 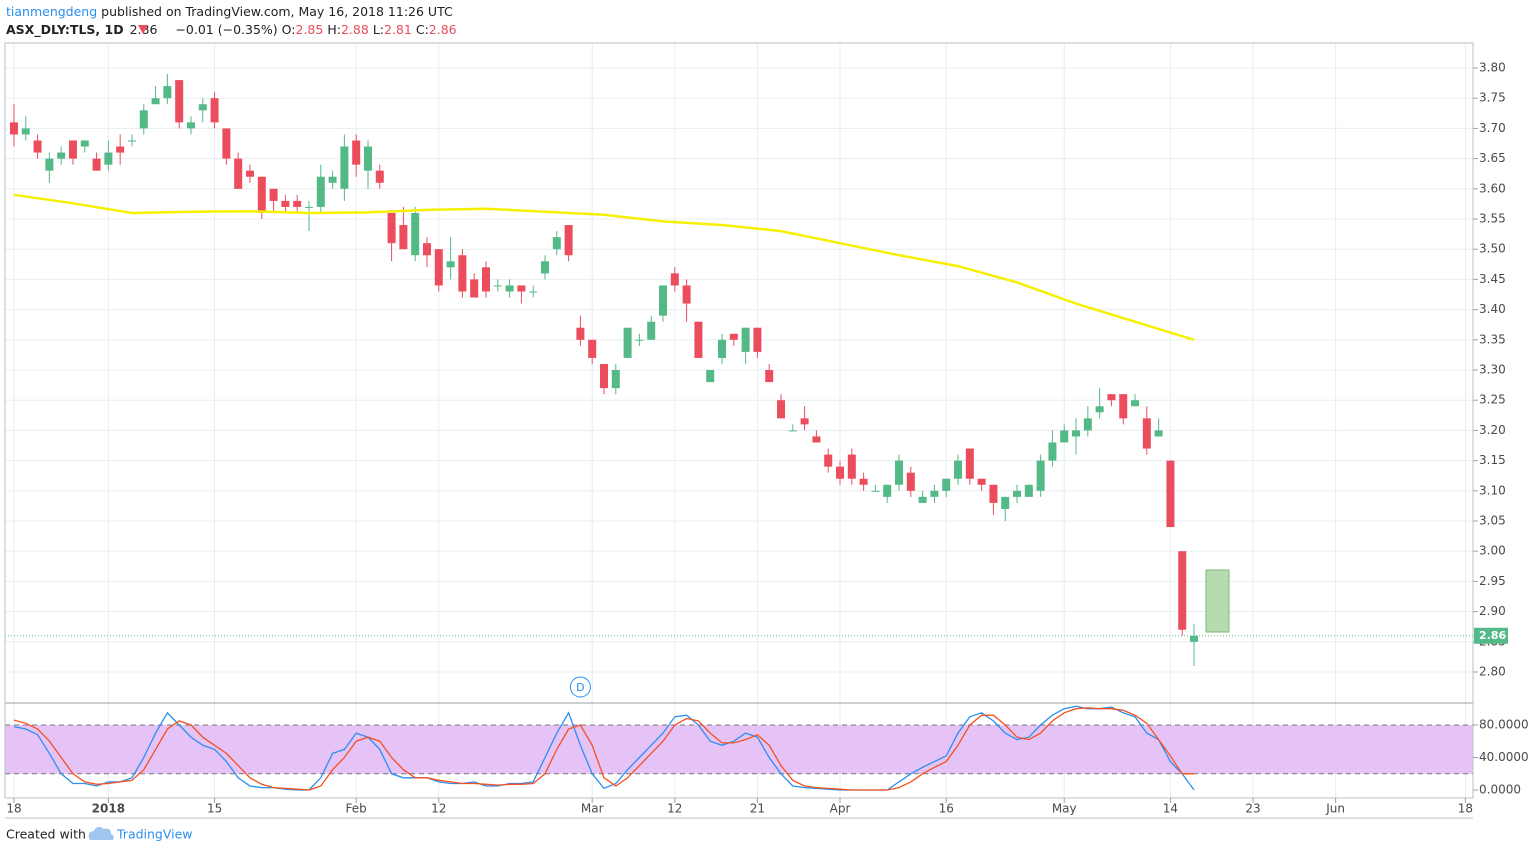 What do you see at coordinates (1492, 339) in the screenshot?
I see `y-tick-label: 3.35` at bounding box center [1492, 339].